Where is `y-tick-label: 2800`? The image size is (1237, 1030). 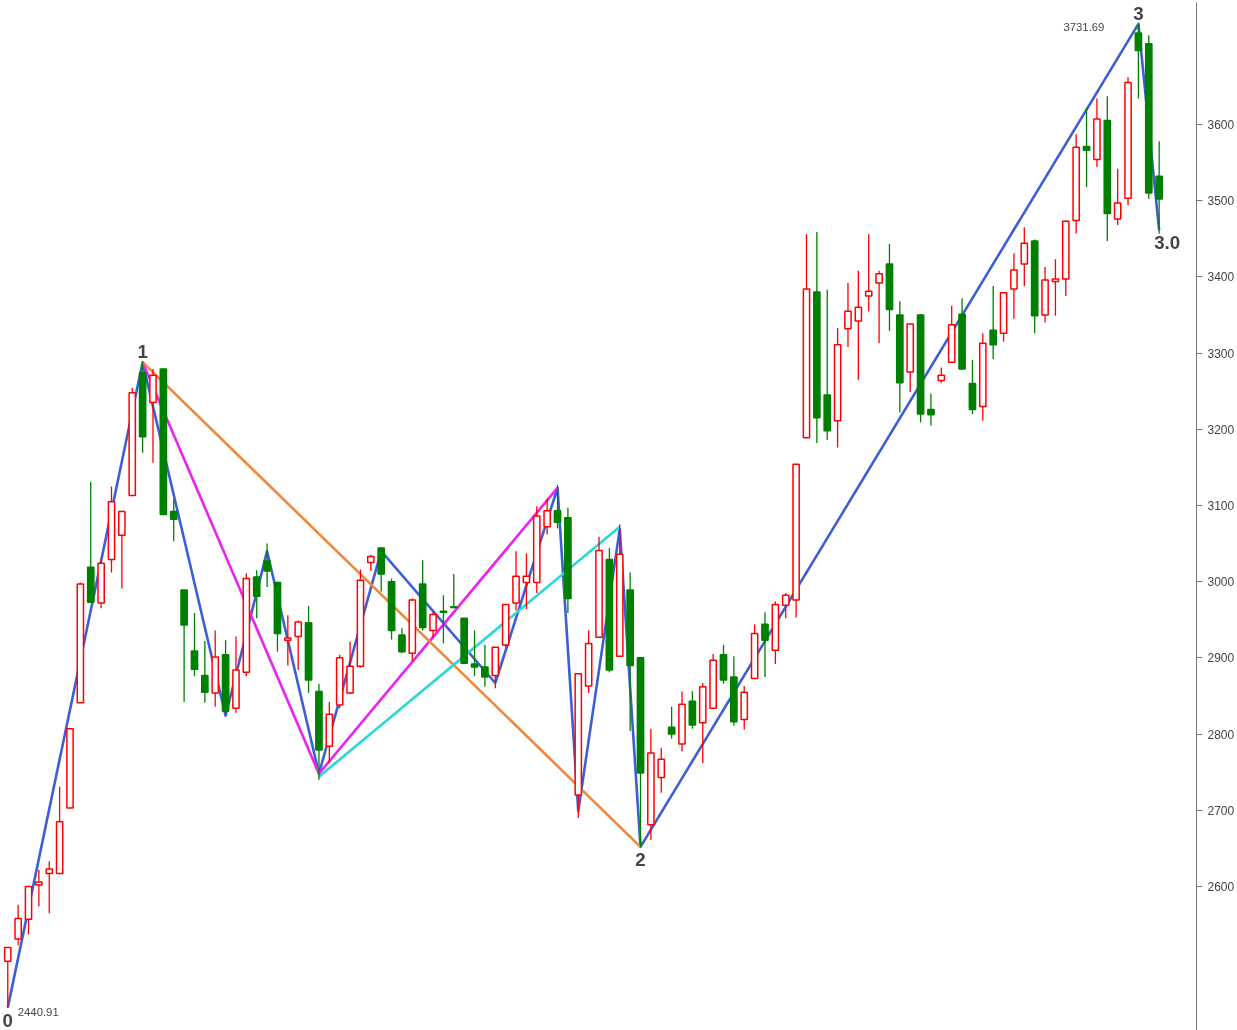 y-tick-label: 2800 is located at coordinates (1221, 734).